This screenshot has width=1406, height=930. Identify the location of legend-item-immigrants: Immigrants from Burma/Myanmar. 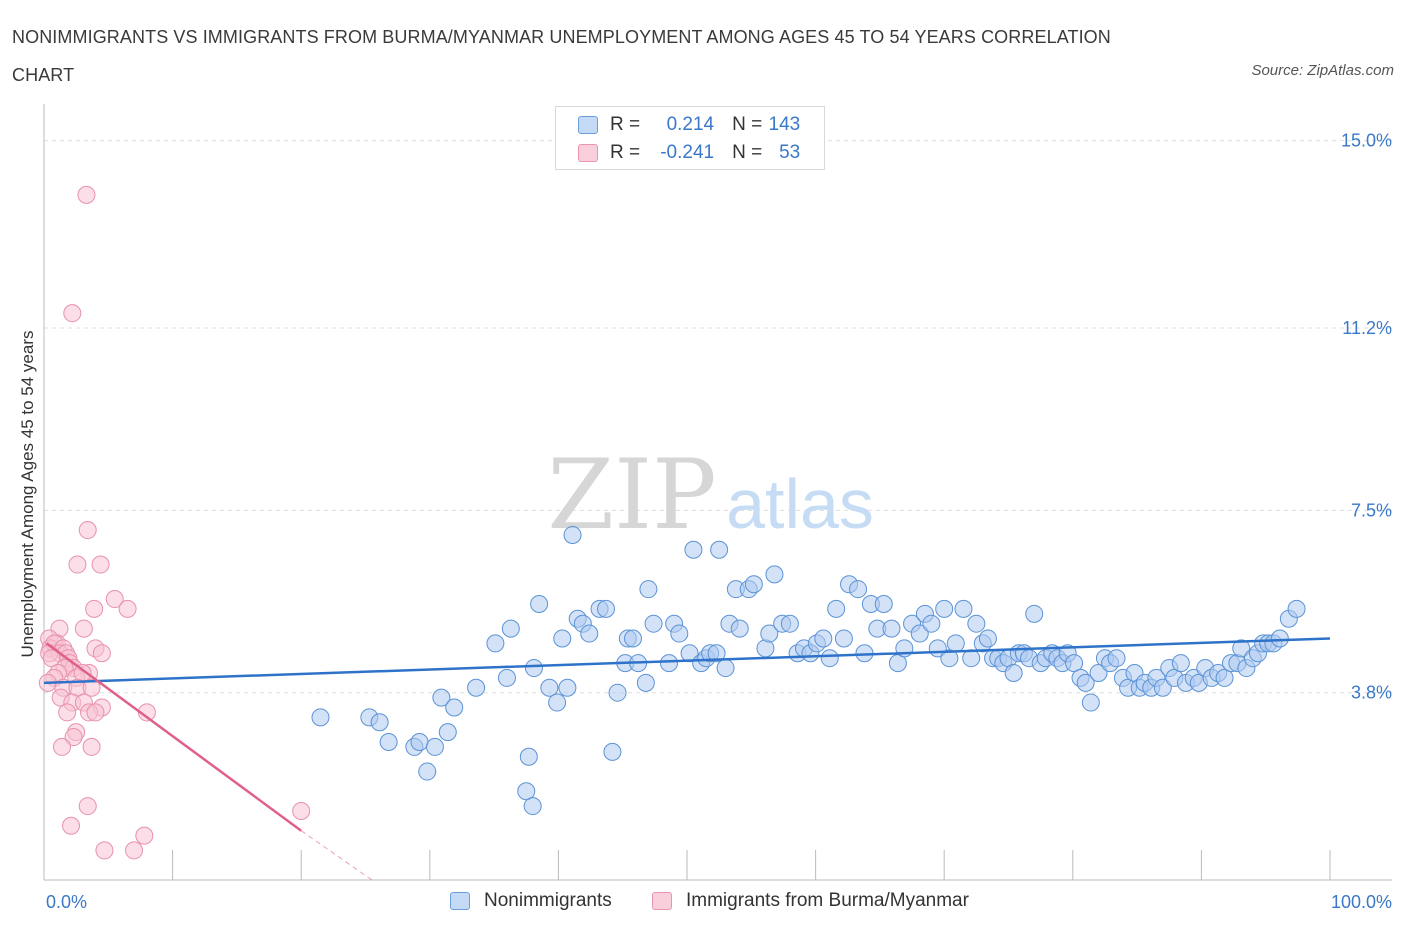
(810, 901).